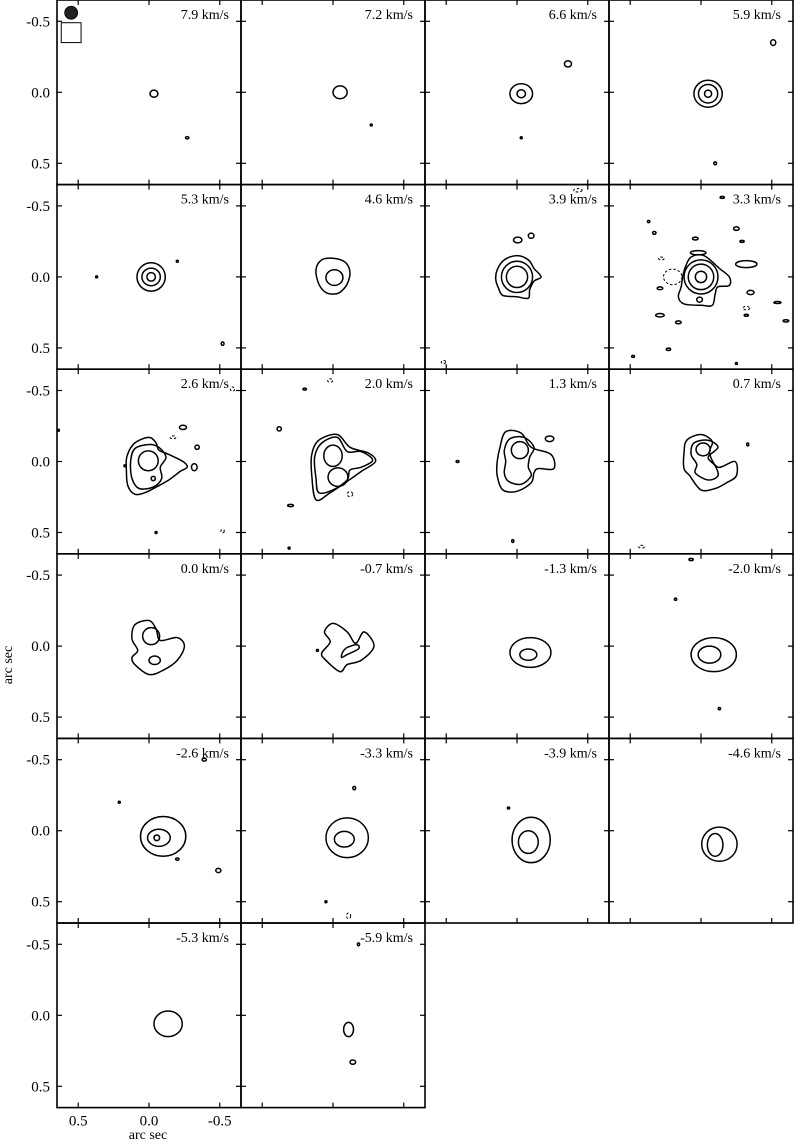 The image size is (796, 1144). I want to click on velocity-label: -0.7 km/s, so click(386, 569).